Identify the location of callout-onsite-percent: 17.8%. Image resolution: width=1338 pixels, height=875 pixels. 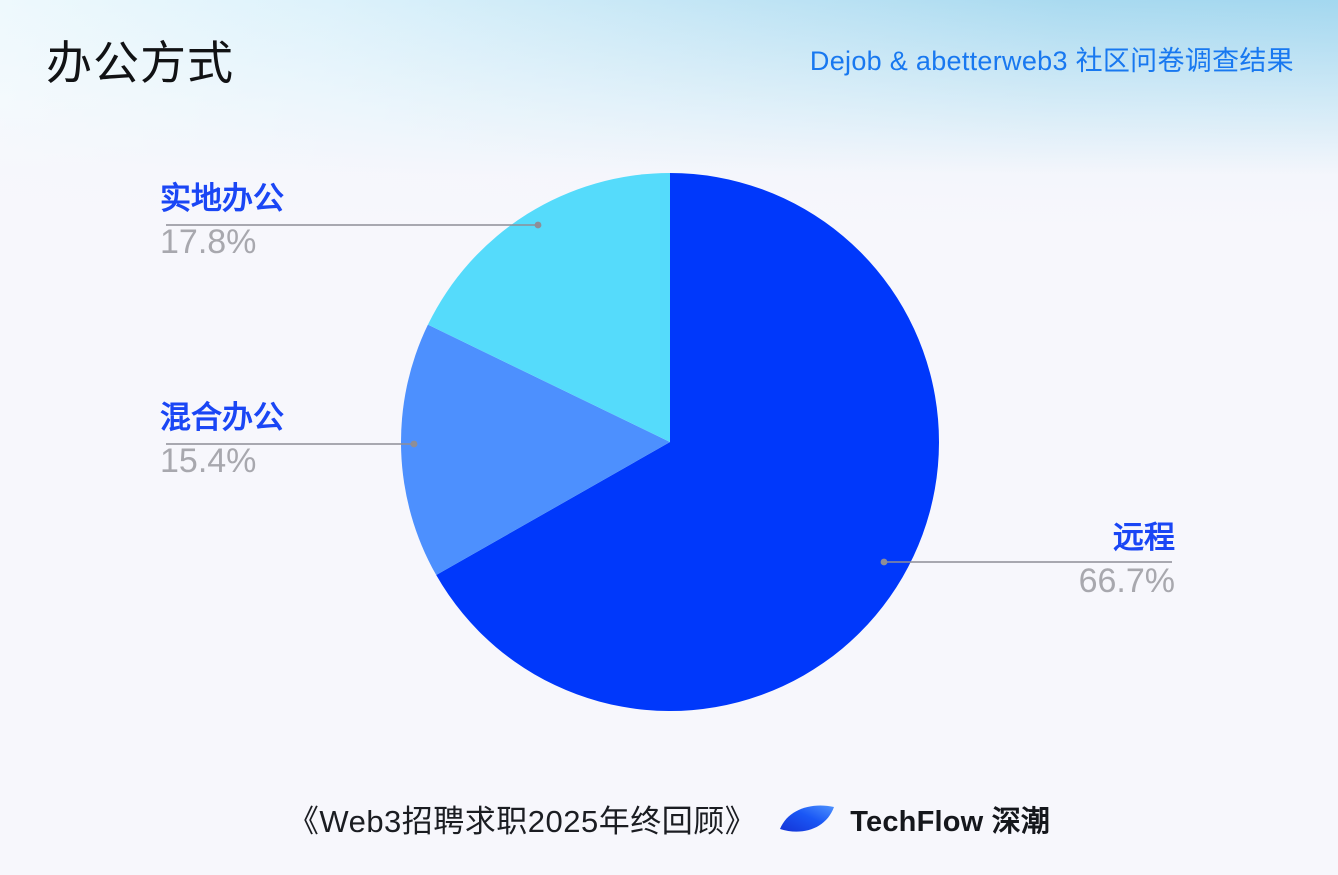
(208, 241).